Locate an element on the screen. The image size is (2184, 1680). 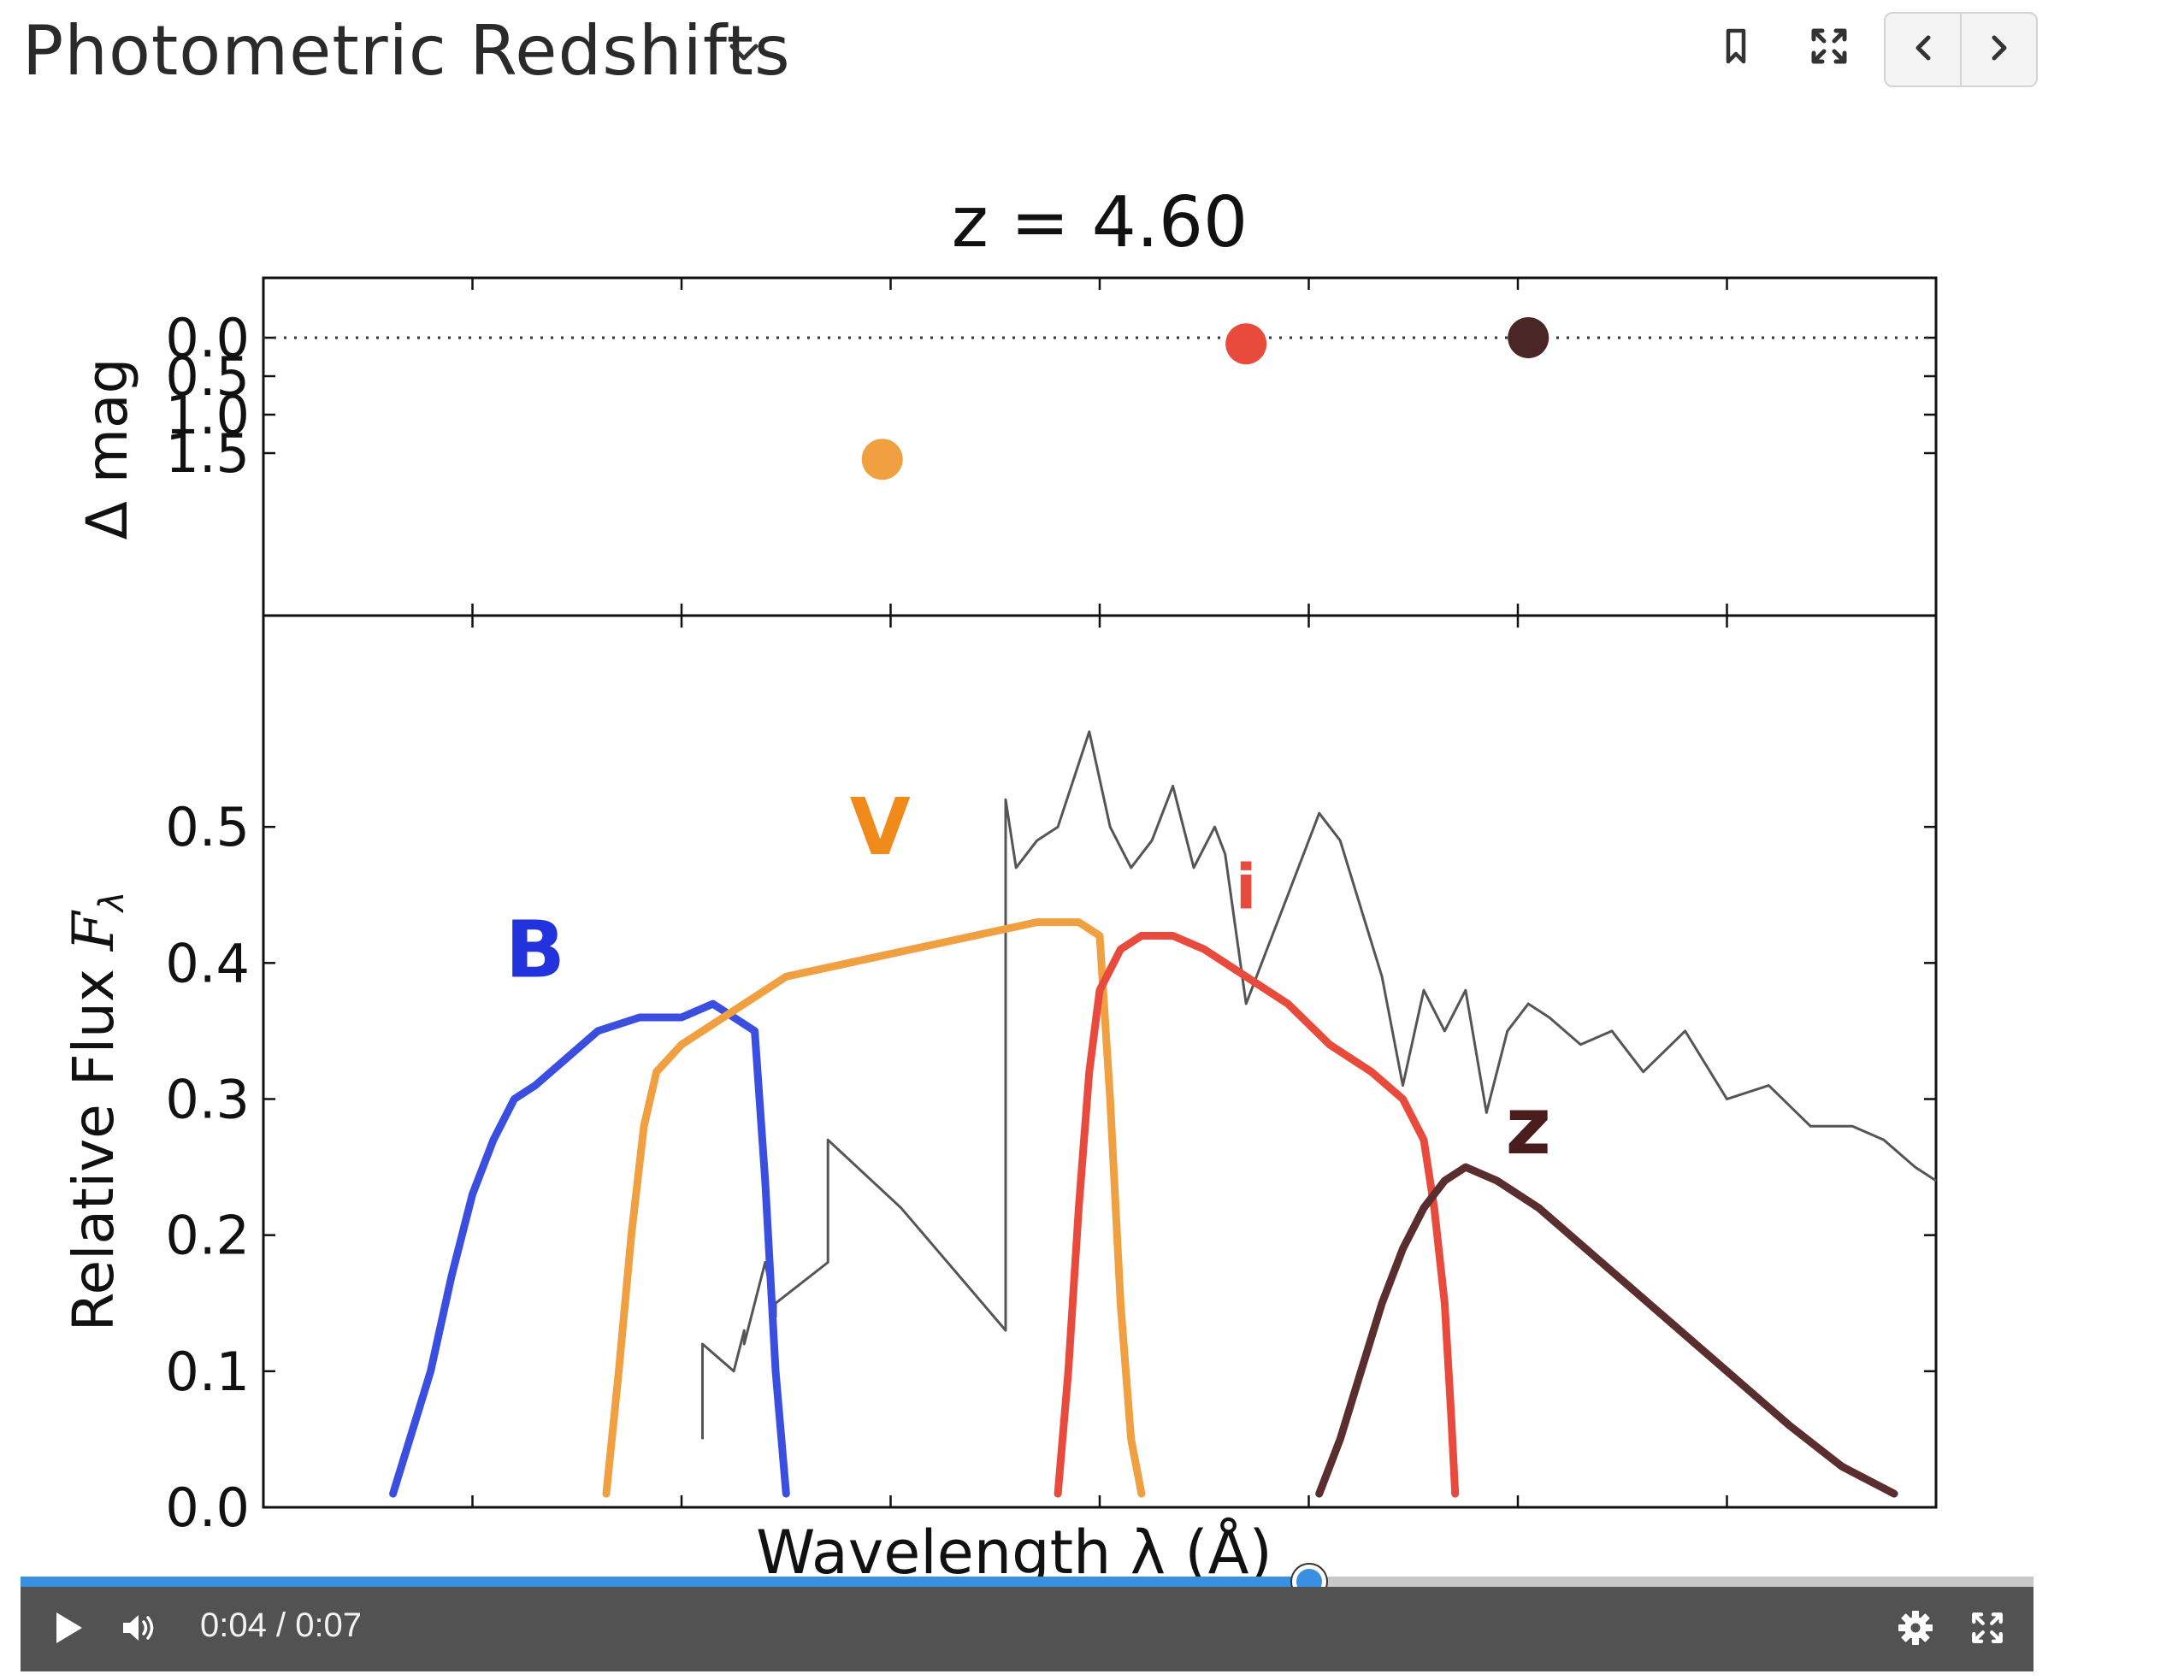
data-point-z is located at coordinates (1528, 338).